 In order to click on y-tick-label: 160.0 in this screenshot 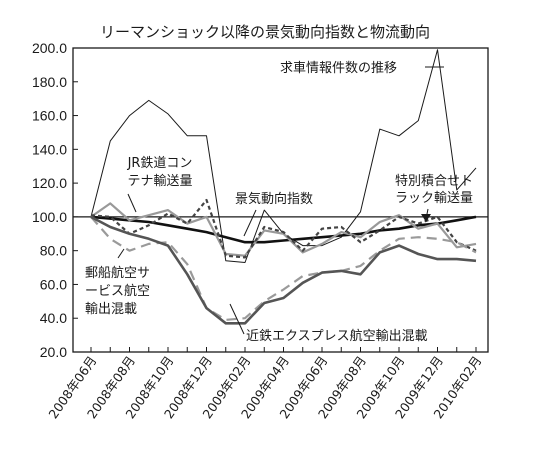, I will do `click(49, 116)`.